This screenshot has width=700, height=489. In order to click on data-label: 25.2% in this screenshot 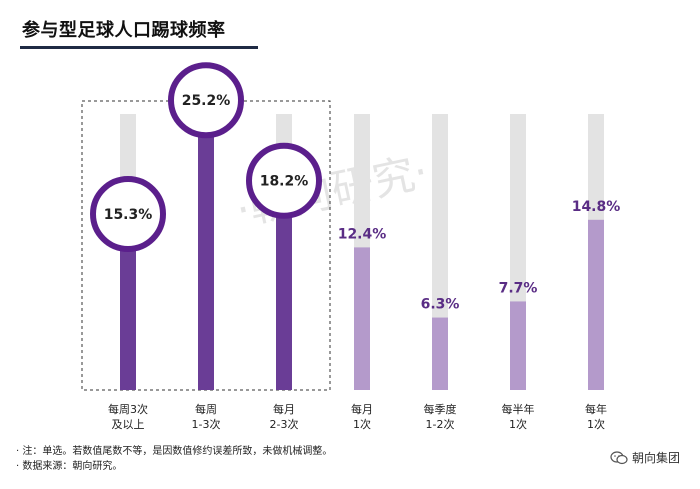, I will do `click(206, 101)`.